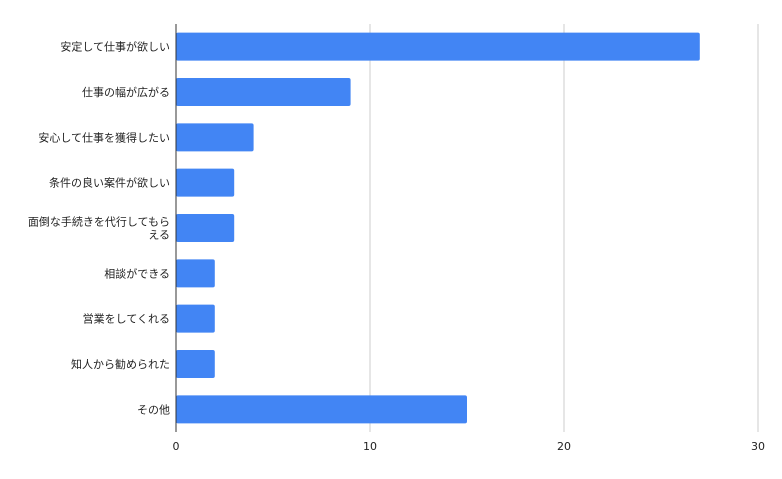  What do you see at coordinates (159, 235) in the screenshot?
I see `category-label: える` at bounding box center [159, 235].